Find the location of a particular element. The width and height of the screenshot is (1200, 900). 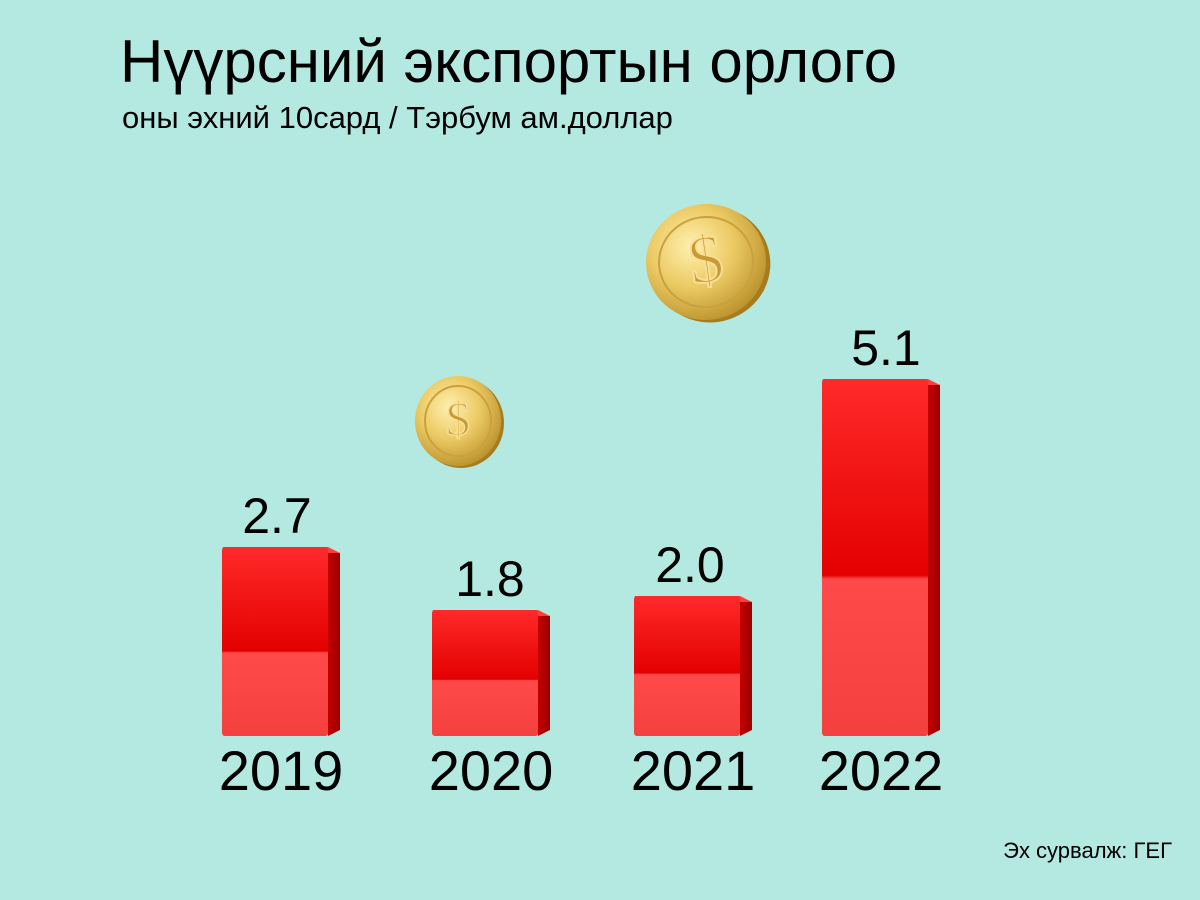

category-label: 2019 is located at coordinates (281, 770).